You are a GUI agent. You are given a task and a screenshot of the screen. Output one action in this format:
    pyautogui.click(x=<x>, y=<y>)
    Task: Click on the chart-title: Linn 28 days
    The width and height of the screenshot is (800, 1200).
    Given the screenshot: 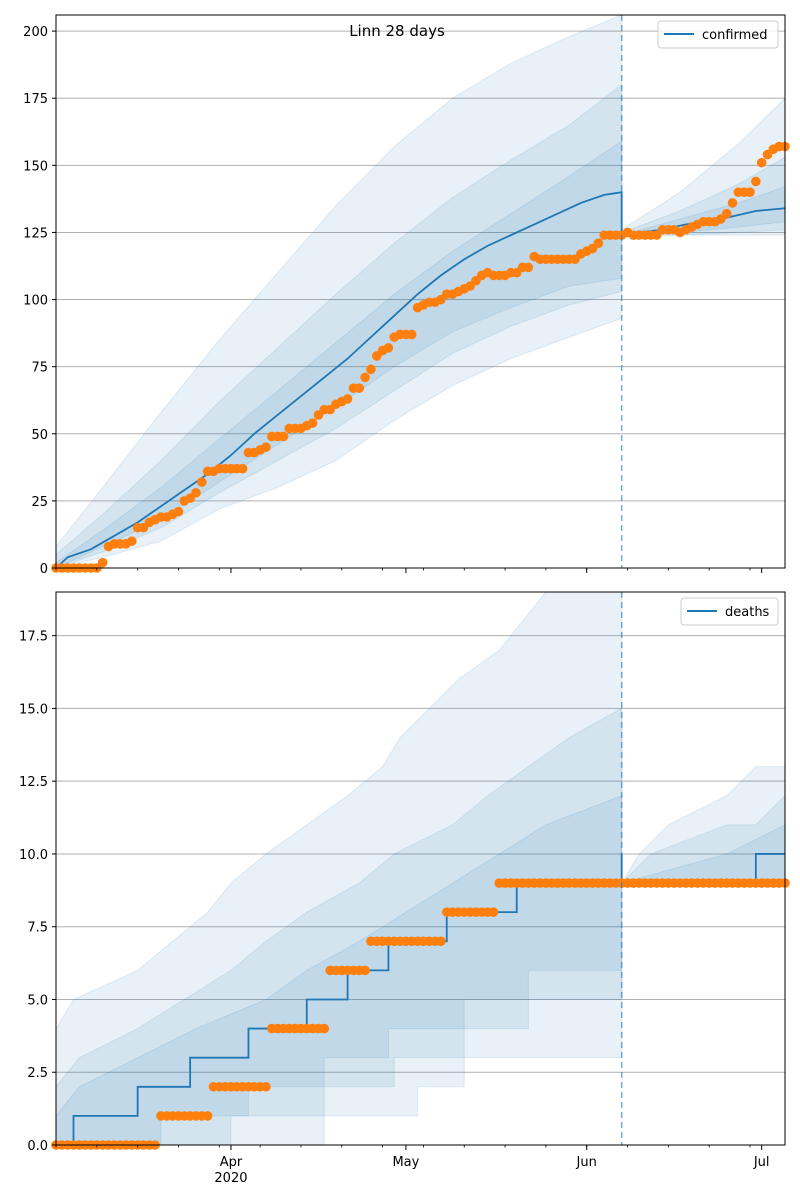 What is the action you would take?
    pyautogui.click(x=397, y=31)
    